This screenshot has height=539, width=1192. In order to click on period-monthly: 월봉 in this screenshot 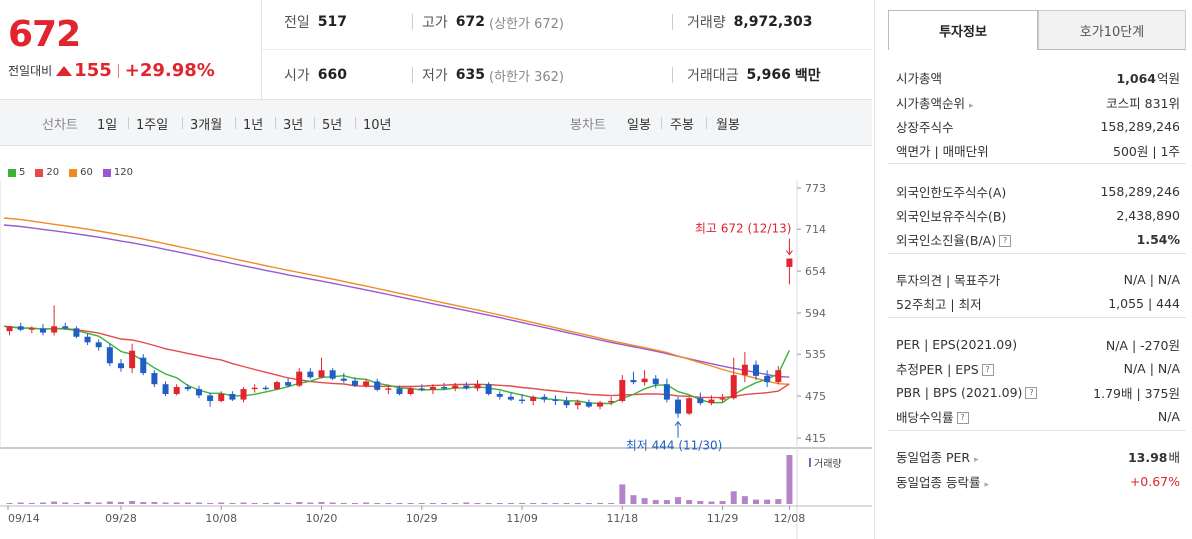, I will do `click(728, 125)`.